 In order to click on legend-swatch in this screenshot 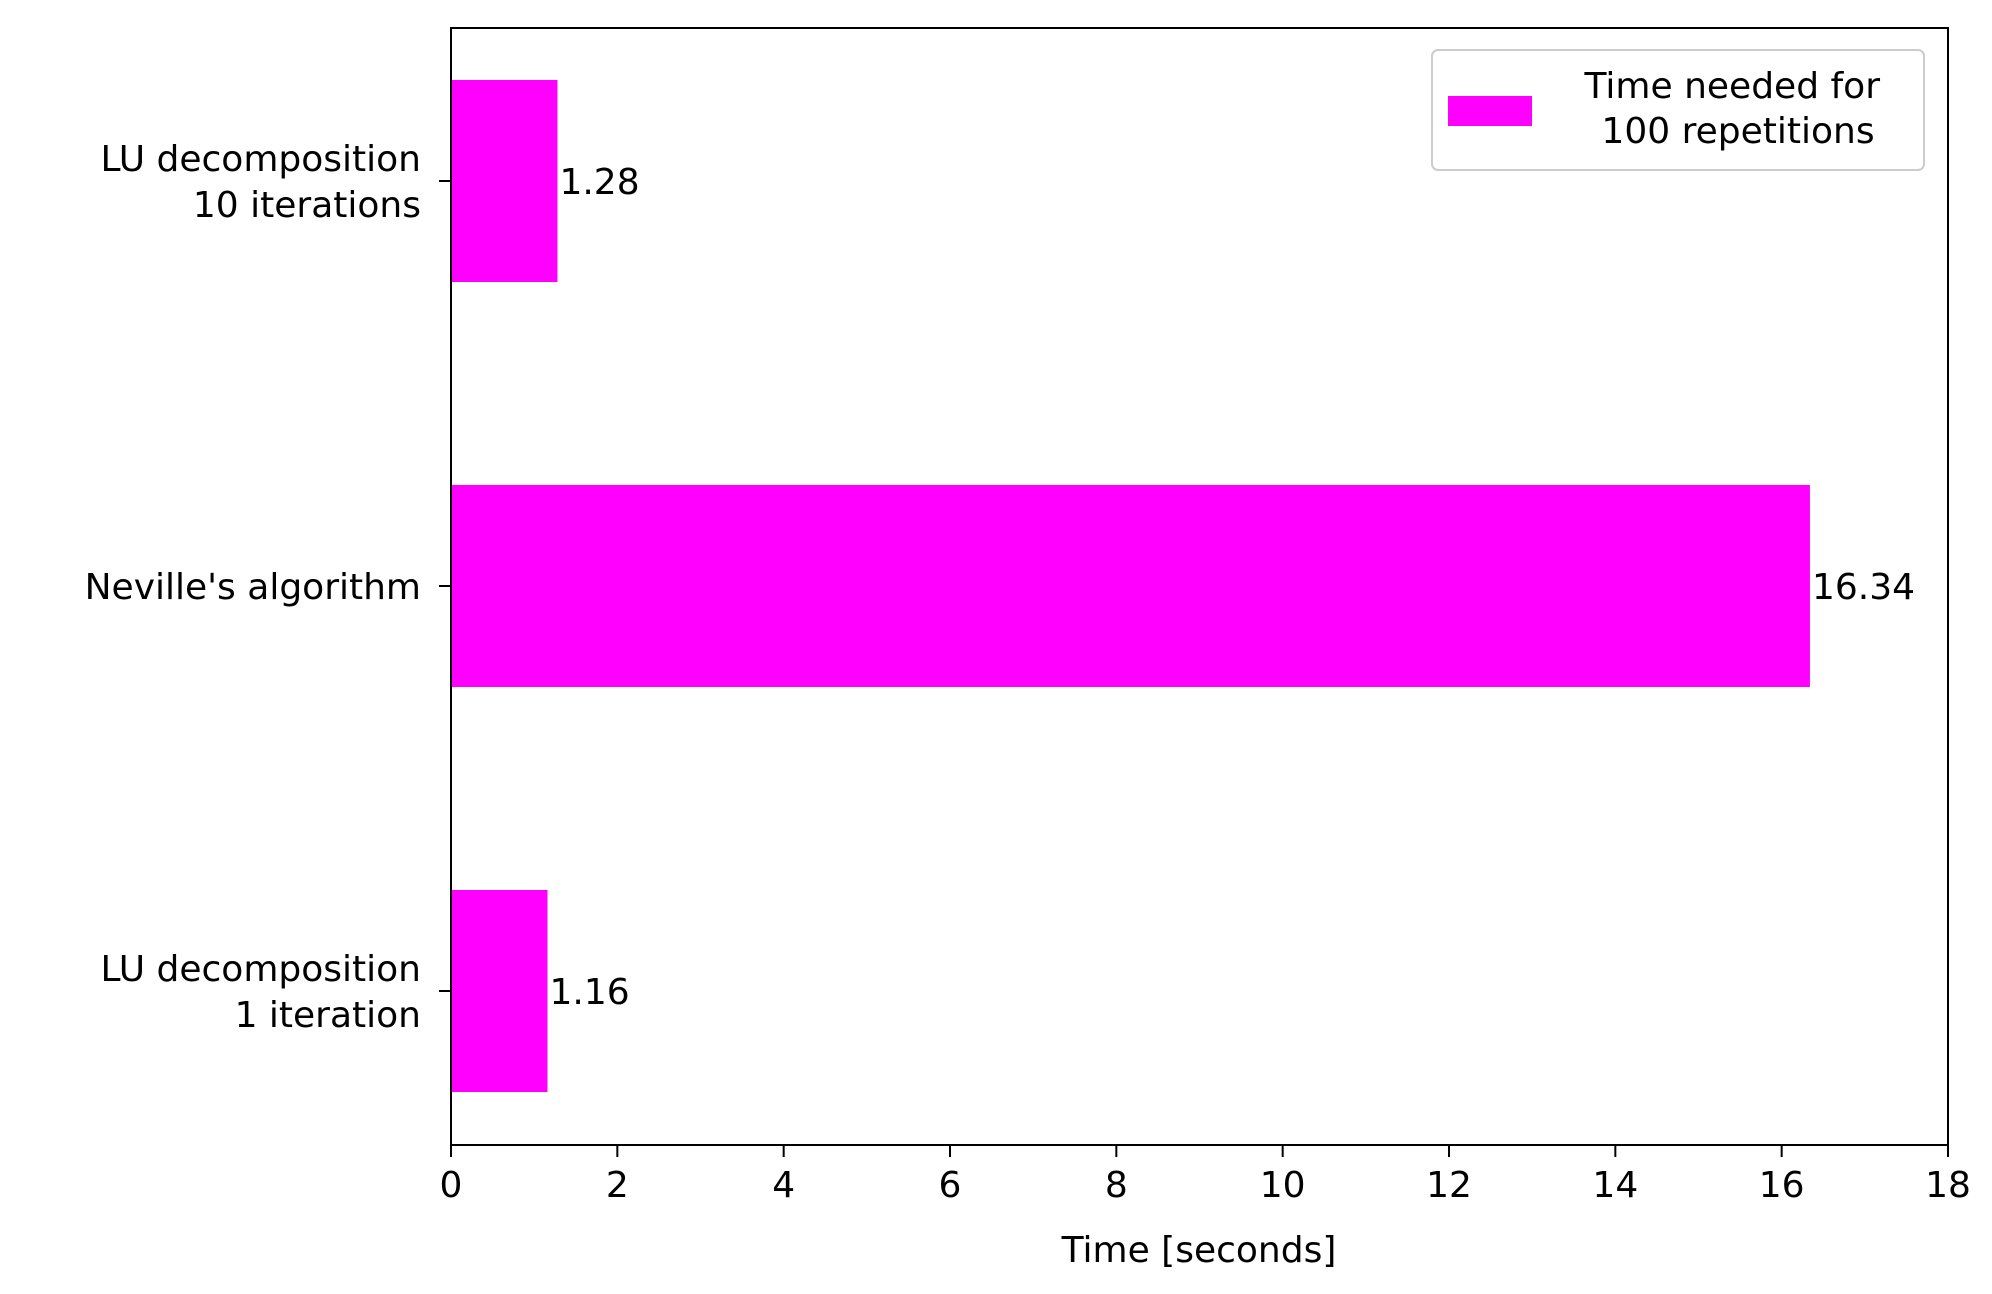, I will do `click(1490, 111)`.